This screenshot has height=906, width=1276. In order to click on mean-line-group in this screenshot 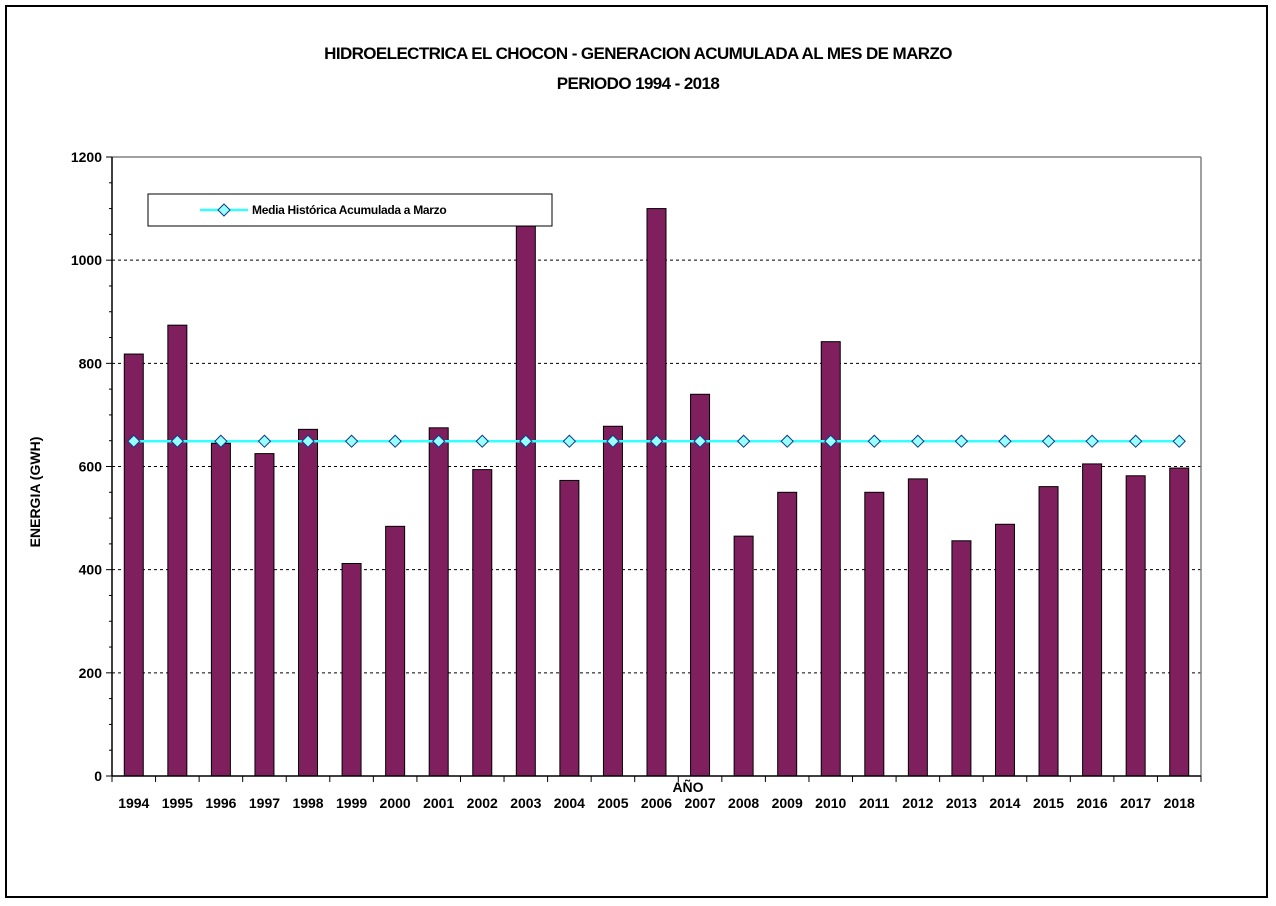, I will do `click(656, 441)`.